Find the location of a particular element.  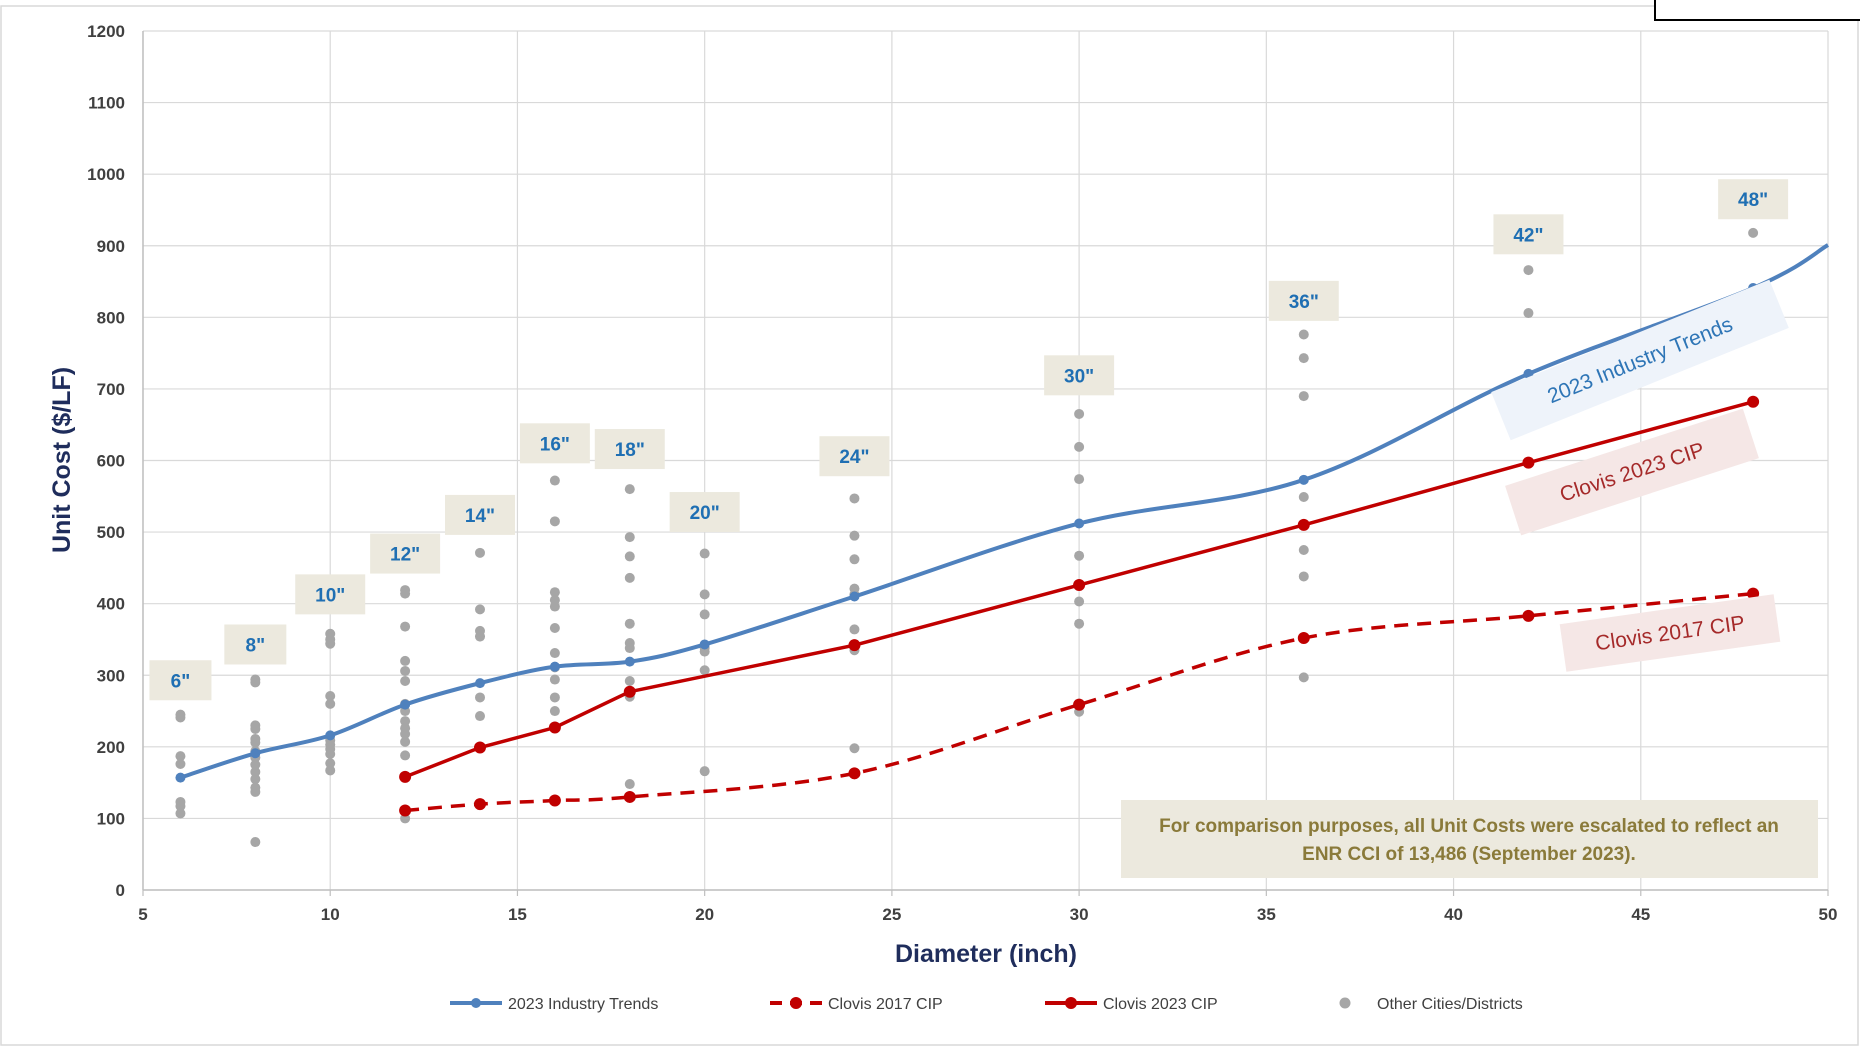

size-label: 42" is located at coordinates (1528, 235).